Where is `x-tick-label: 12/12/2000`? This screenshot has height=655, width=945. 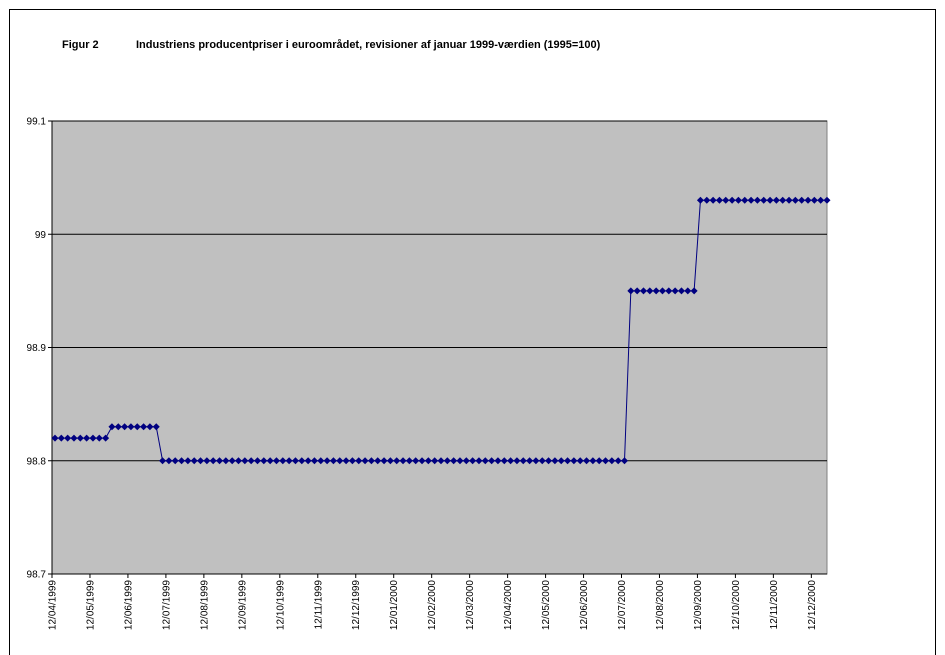
x-tick-label: 12/12/2000 is located at coordinates (812, 605).